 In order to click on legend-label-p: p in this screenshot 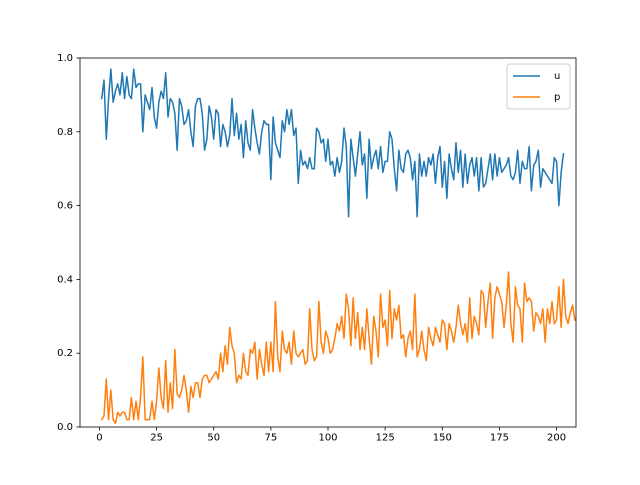, I will do `click(557, 97)`.